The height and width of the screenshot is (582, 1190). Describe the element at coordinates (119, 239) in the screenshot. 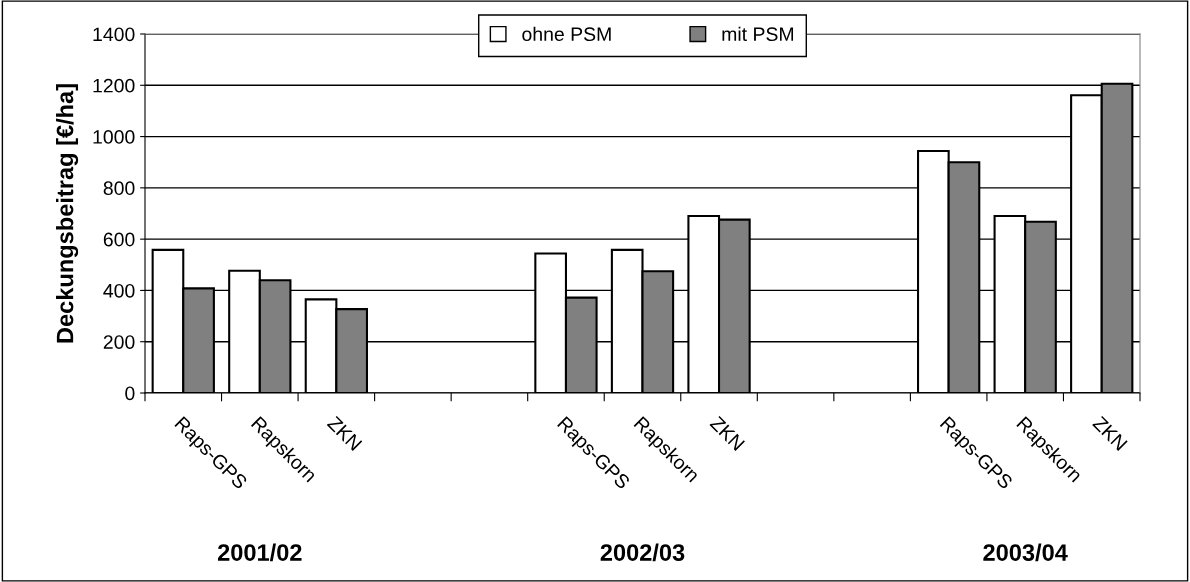

I see `y-tick-label: 600` at that location.